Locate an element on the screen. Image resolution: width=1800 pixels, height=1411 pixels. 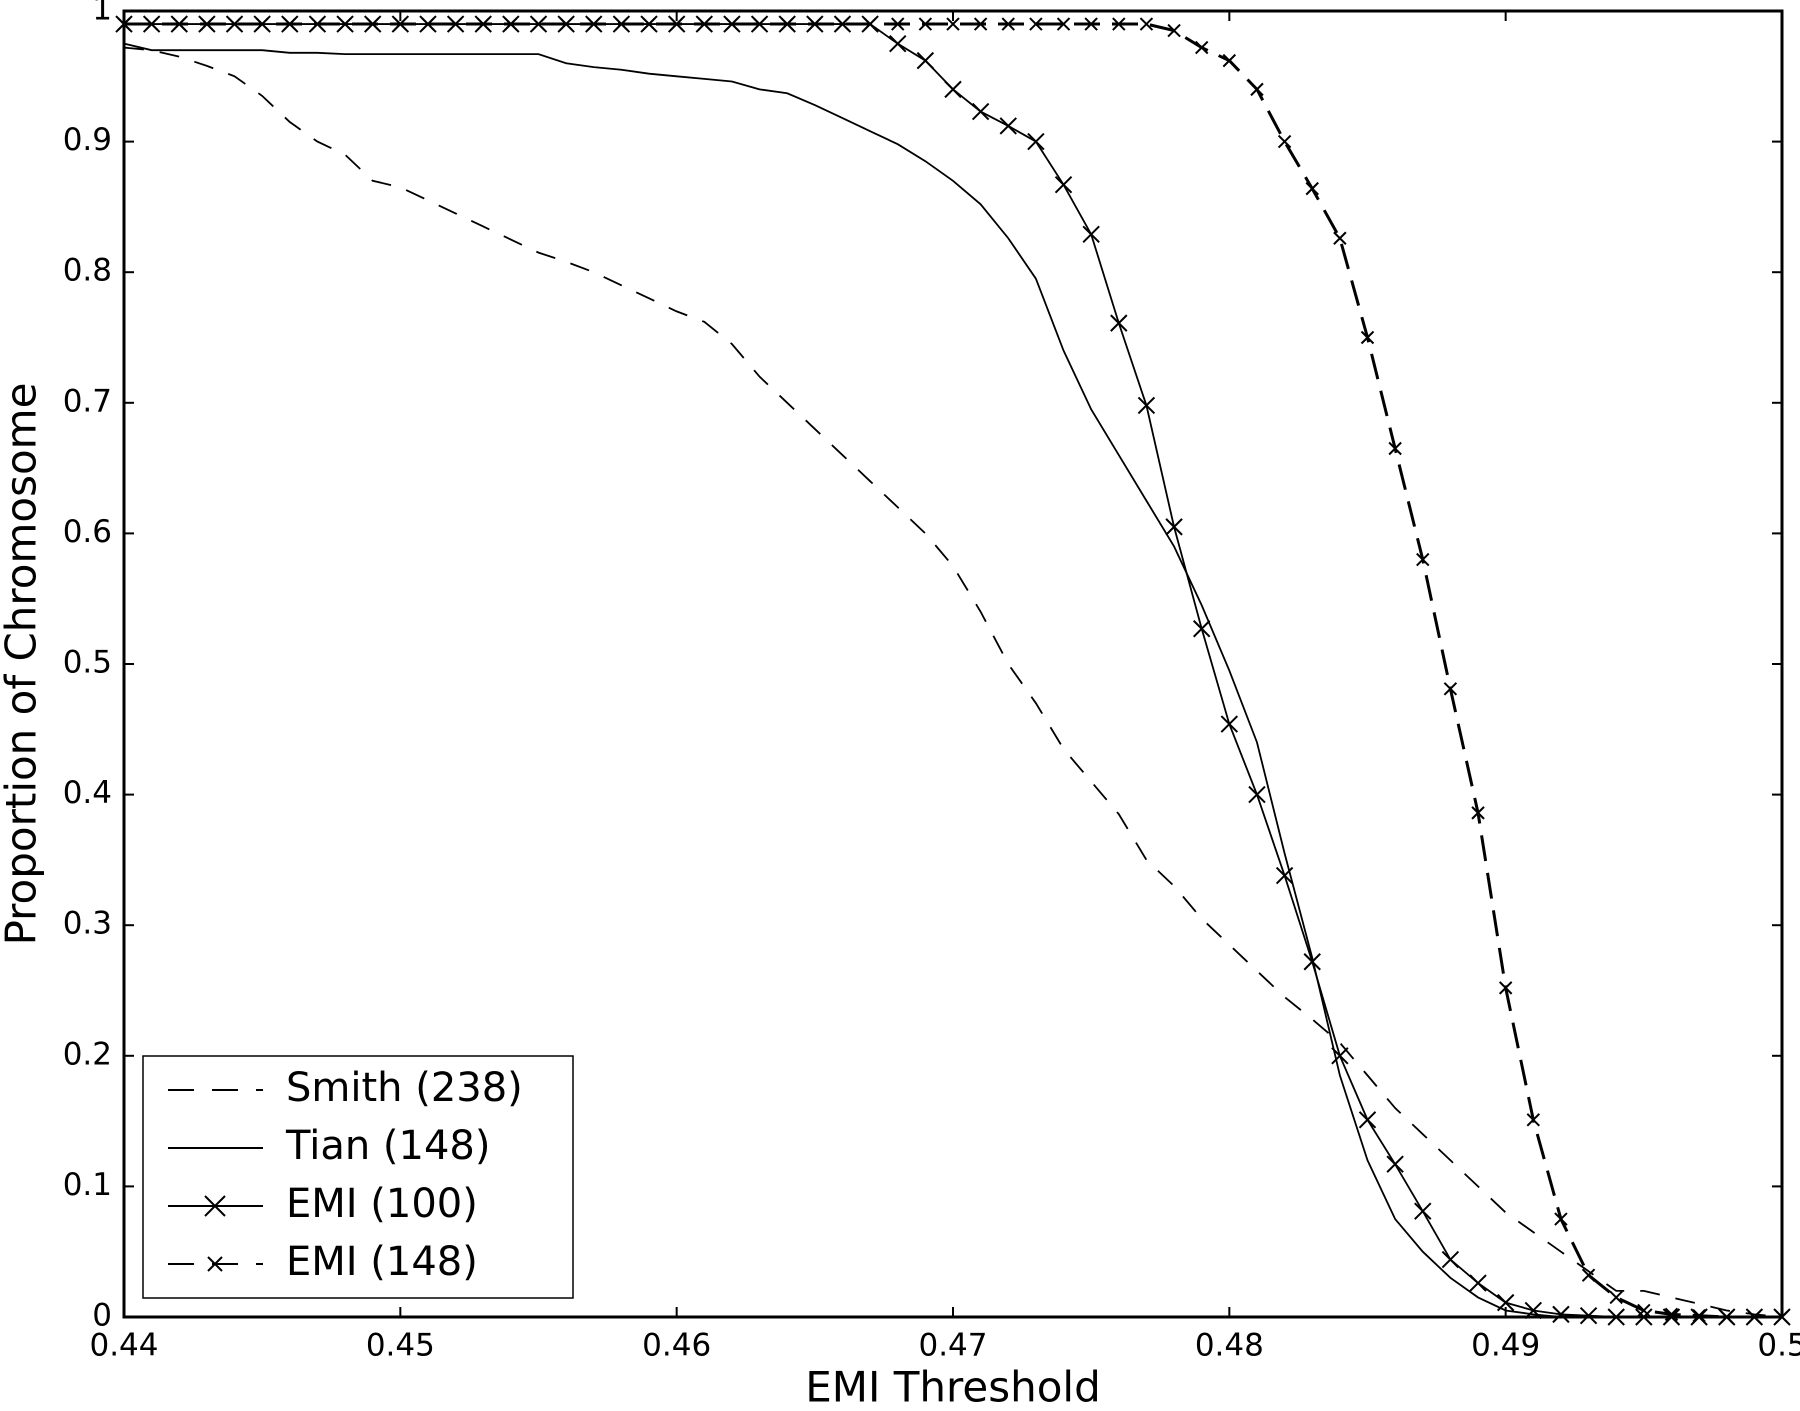
legend-label: Smith (238) is located at coordinates (404, 1088).